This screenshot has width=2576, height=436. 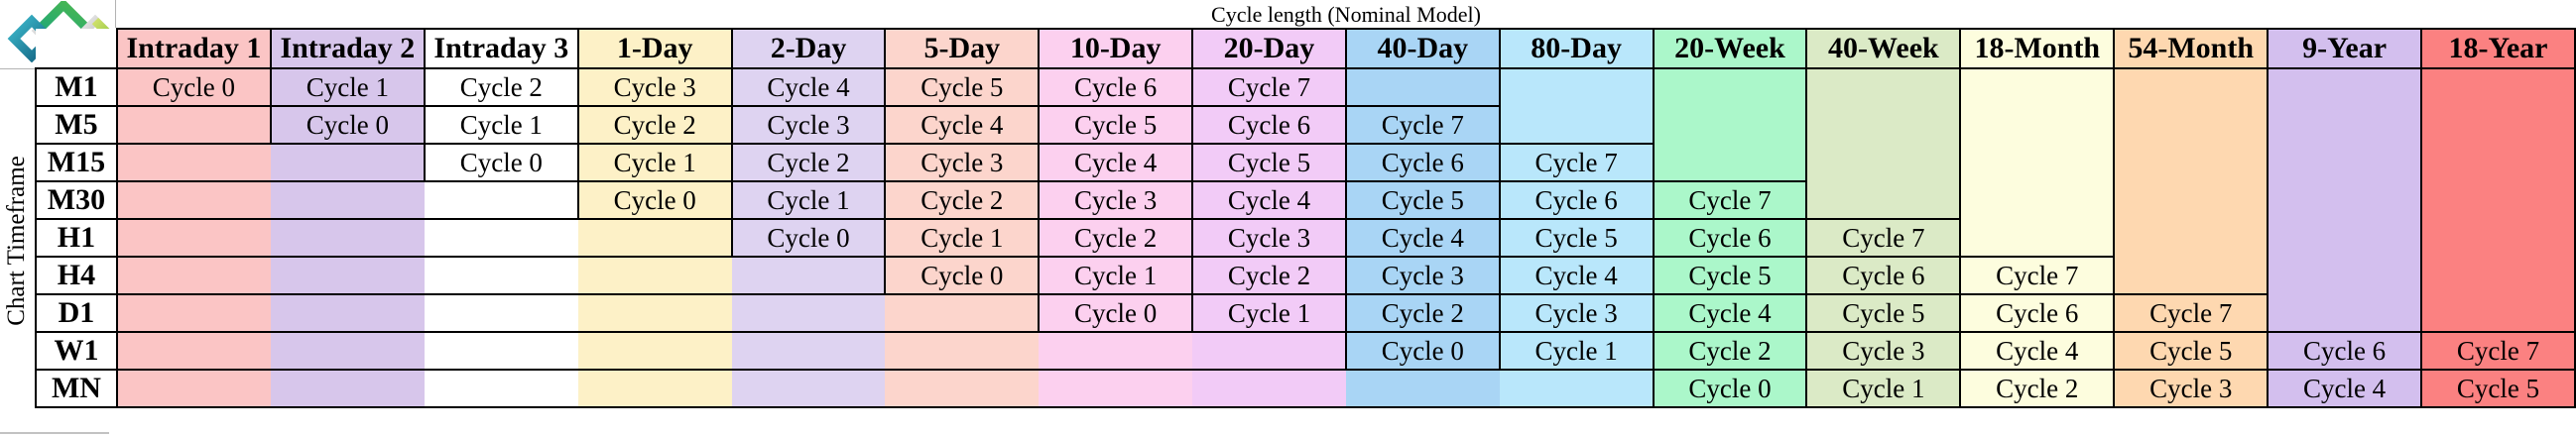 I want to click on column-header: 54-Month, so click(x=2191, y=48).